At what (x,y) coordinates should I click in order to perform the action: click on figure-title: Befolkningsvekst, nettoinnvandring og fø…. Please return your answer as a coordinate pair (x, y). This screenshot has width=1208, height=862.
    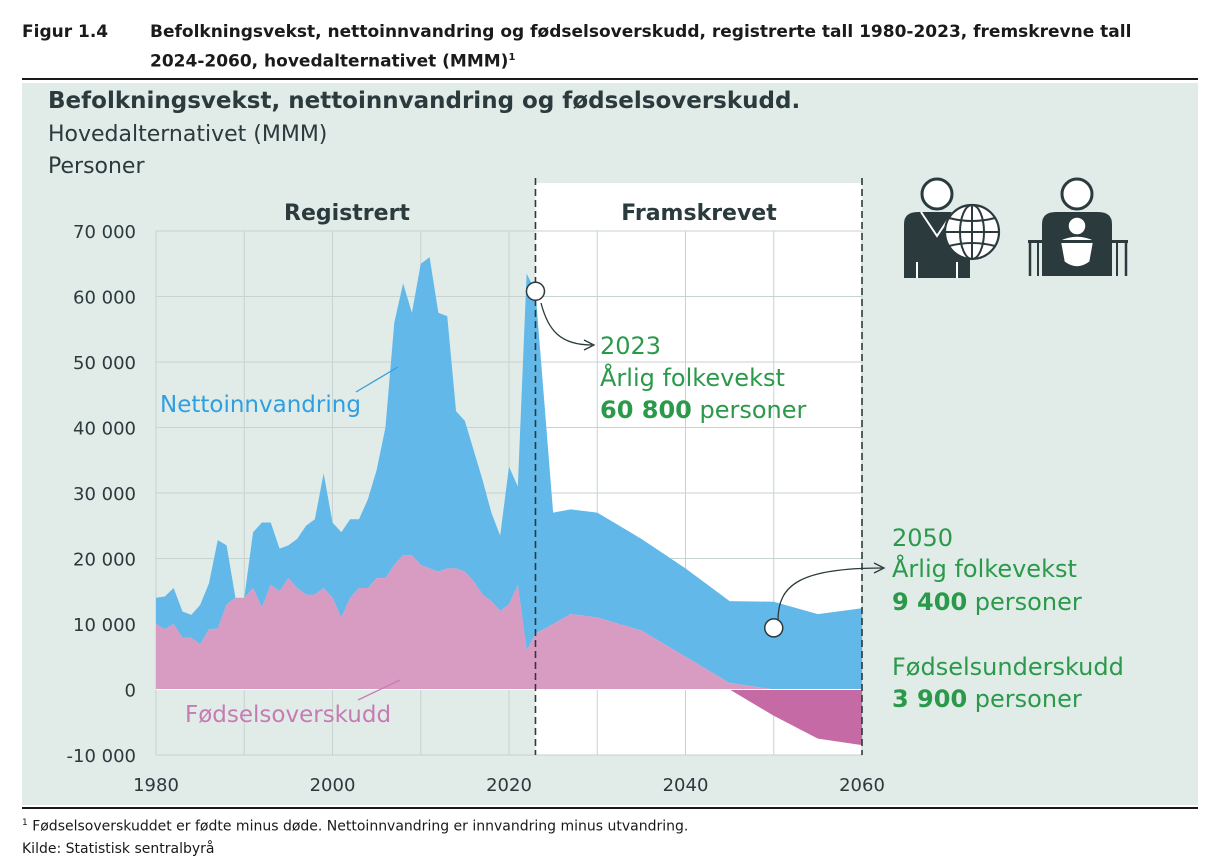
    Looking at the image, I should click on (670, 47).